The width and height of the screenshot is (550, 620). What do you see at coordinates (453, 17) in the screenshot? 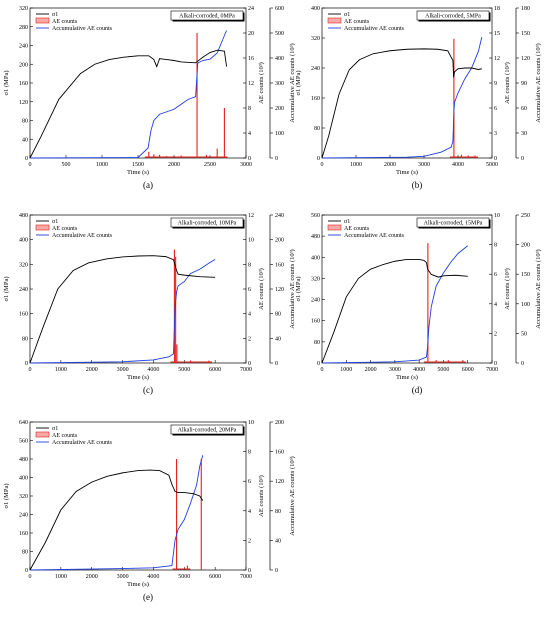
I see `condition-label: Alkali-corroded, 5MPa` at bounding box center [453, 17].